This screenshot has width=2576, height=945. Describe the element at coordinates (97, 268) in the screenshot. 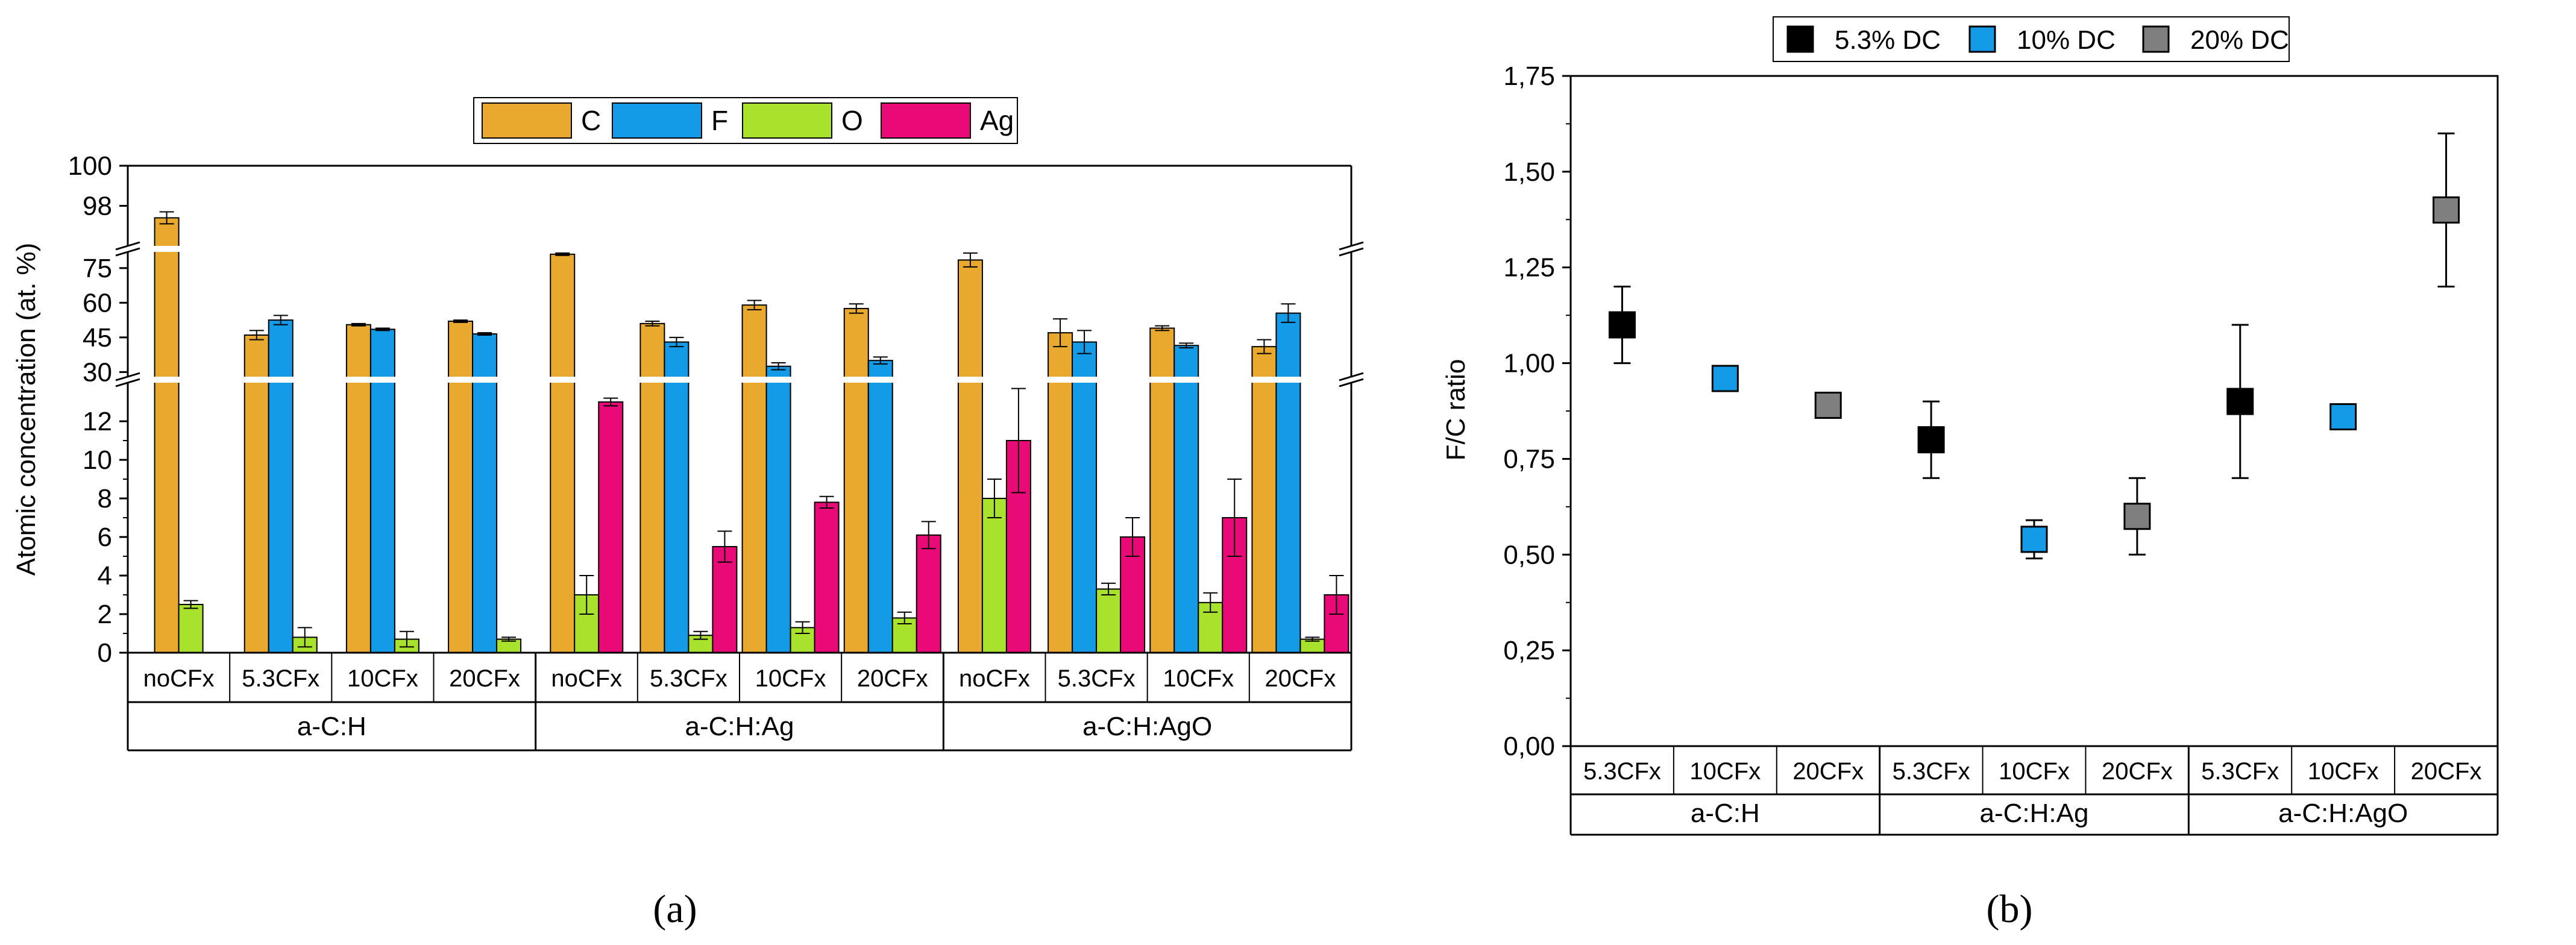

I see `y-tick-label: 75` at that location.